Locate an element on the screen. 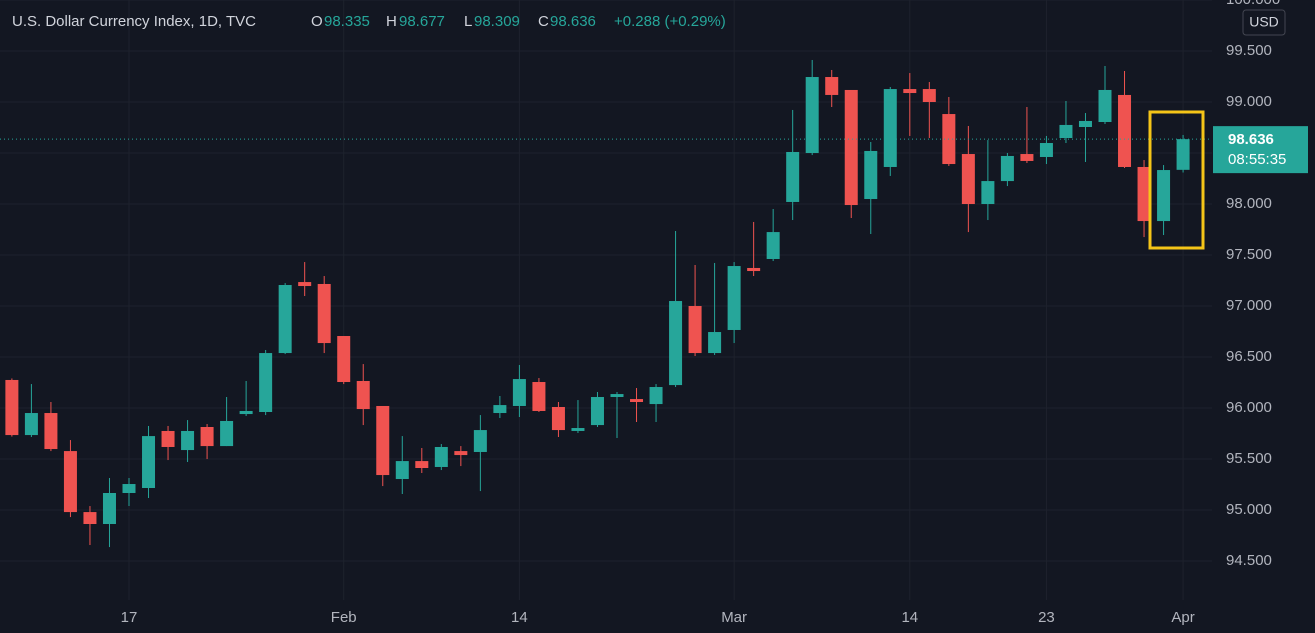 The height and width of the screenshot is (633, 1315). y-tick-label: 98.000 is located at coordinates (1249, 203).